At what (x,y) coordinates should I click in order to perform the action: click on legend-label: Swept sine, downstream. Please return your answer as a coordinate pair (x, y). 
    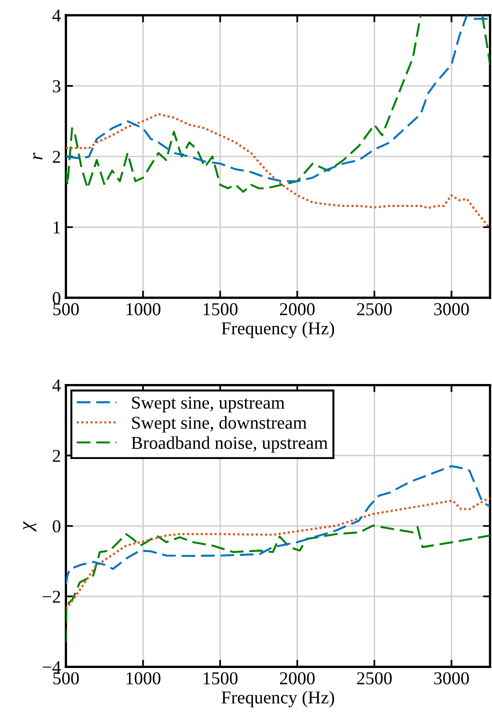
    Looking at the image, I should click on (219, 424).